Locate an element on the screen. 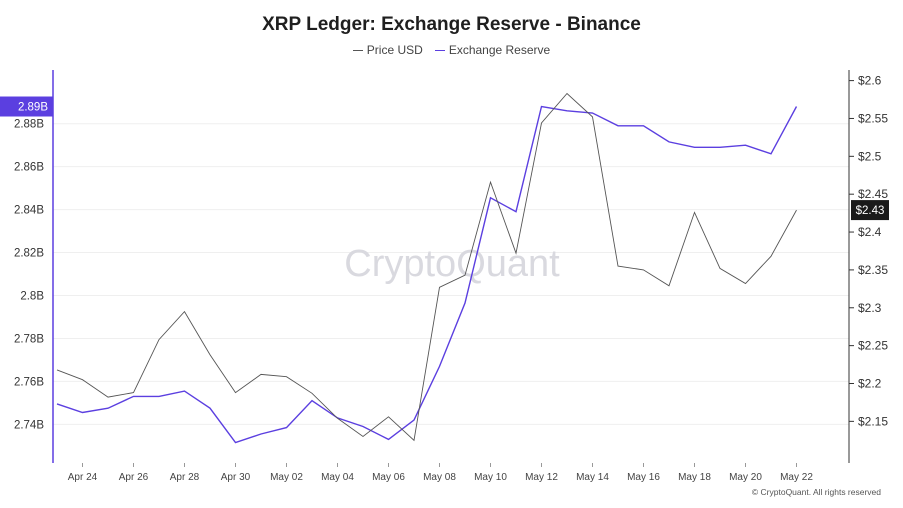 The width and height of the screenshot is (903, 508). legend-swatch-reserve is located at coordinates (439, 50).